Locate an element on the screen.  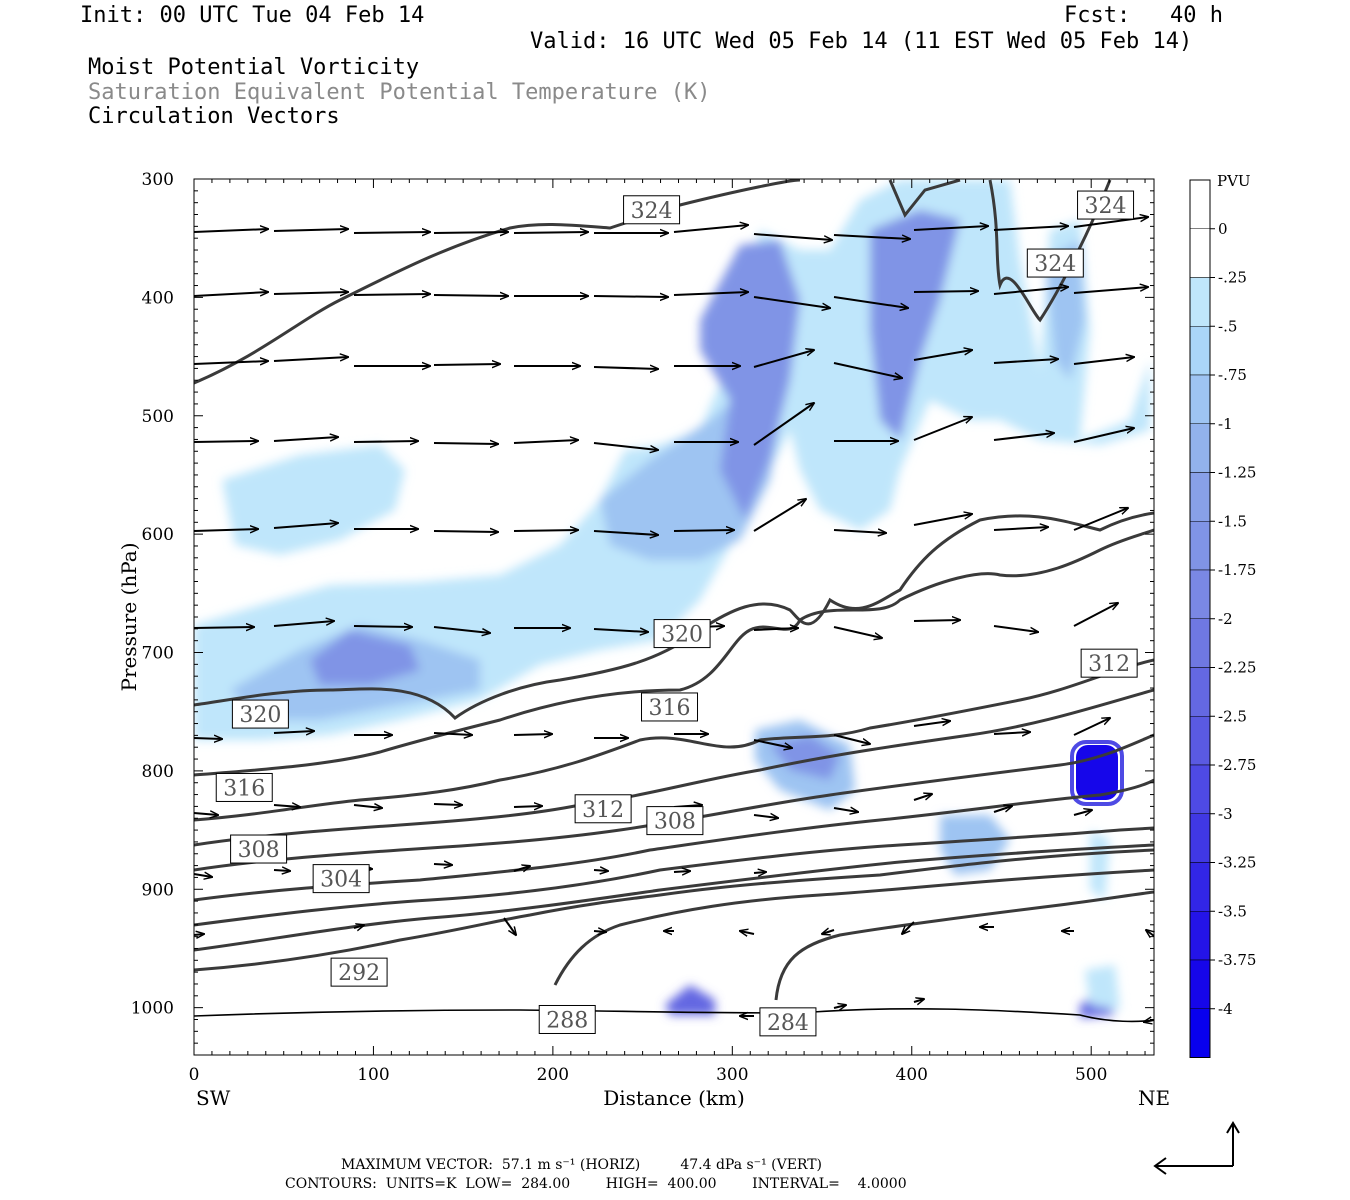
reference-vector-horizontal is located at coordinates (1193, 1166).